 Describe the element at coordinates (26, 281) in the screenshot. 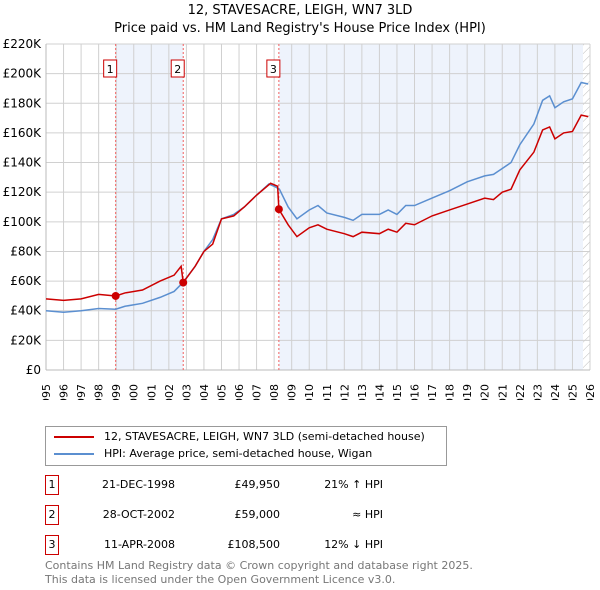

I see `y-tick-label: £60K` at that location.